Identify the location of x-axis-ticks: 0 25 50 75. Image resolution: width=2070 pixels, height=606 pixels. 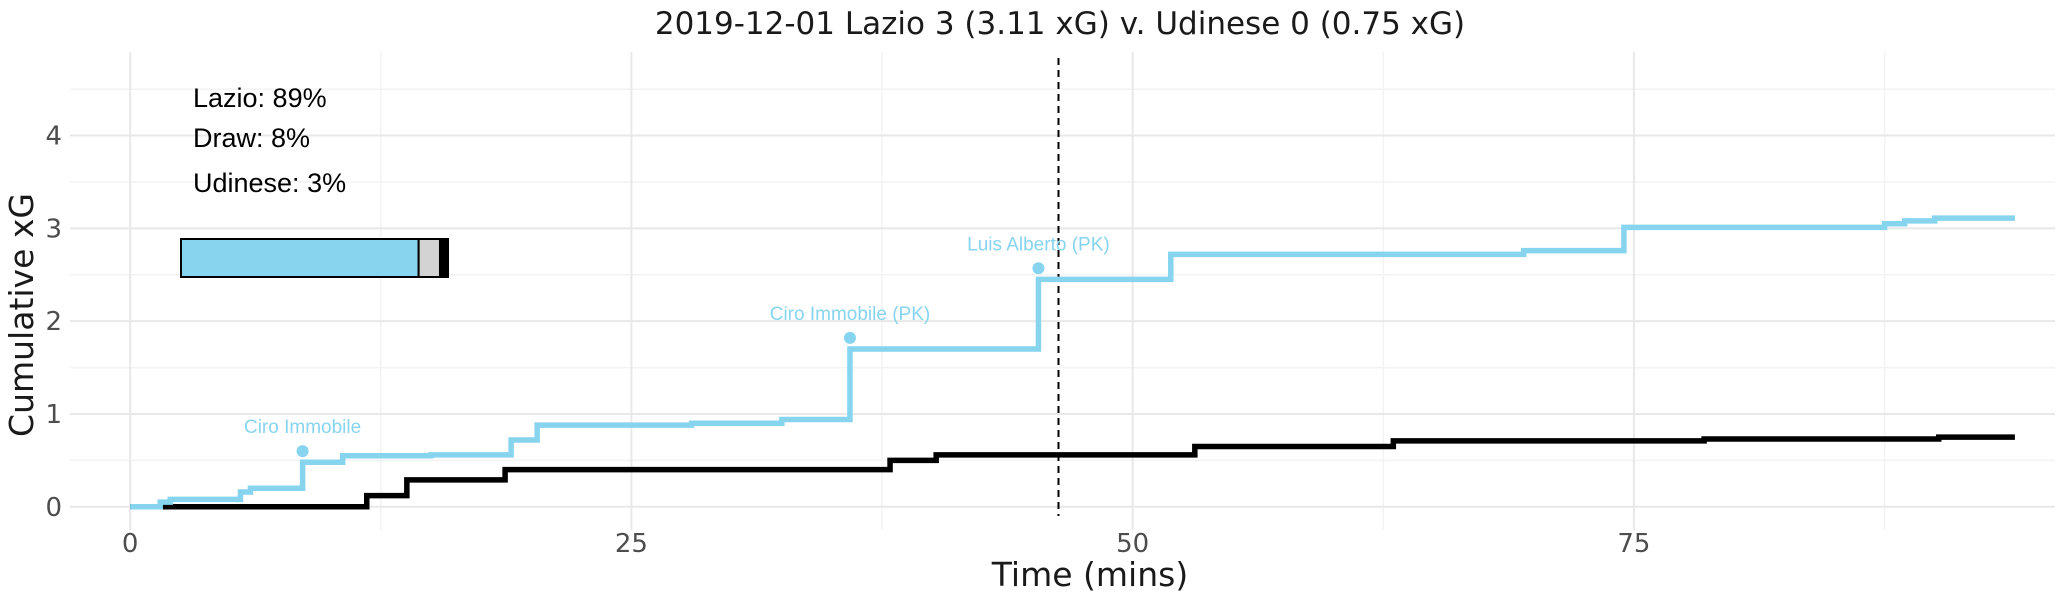
(886, 544).